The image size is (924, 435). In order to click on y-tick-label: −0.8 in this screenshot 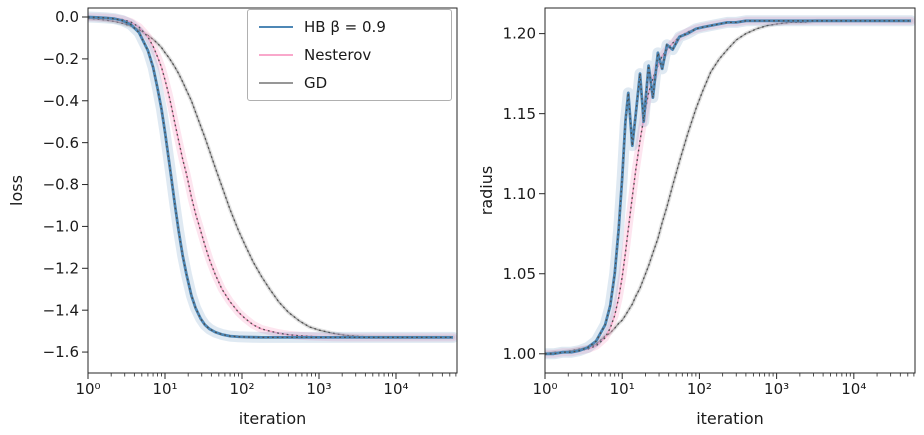, I will do `click(61, 185)`.